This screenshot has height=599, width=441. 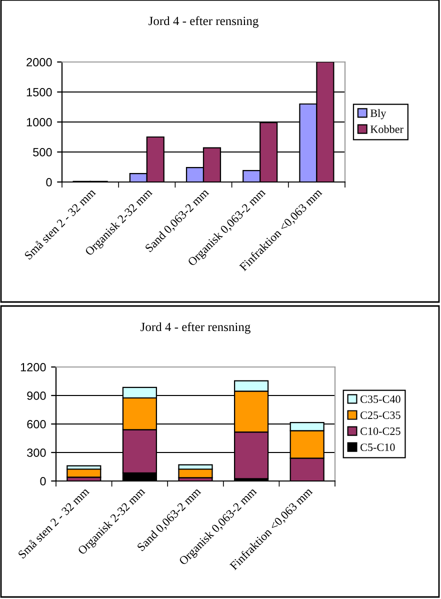 I want to click on legend-label: C10-C25, so click(x=380, y=431).